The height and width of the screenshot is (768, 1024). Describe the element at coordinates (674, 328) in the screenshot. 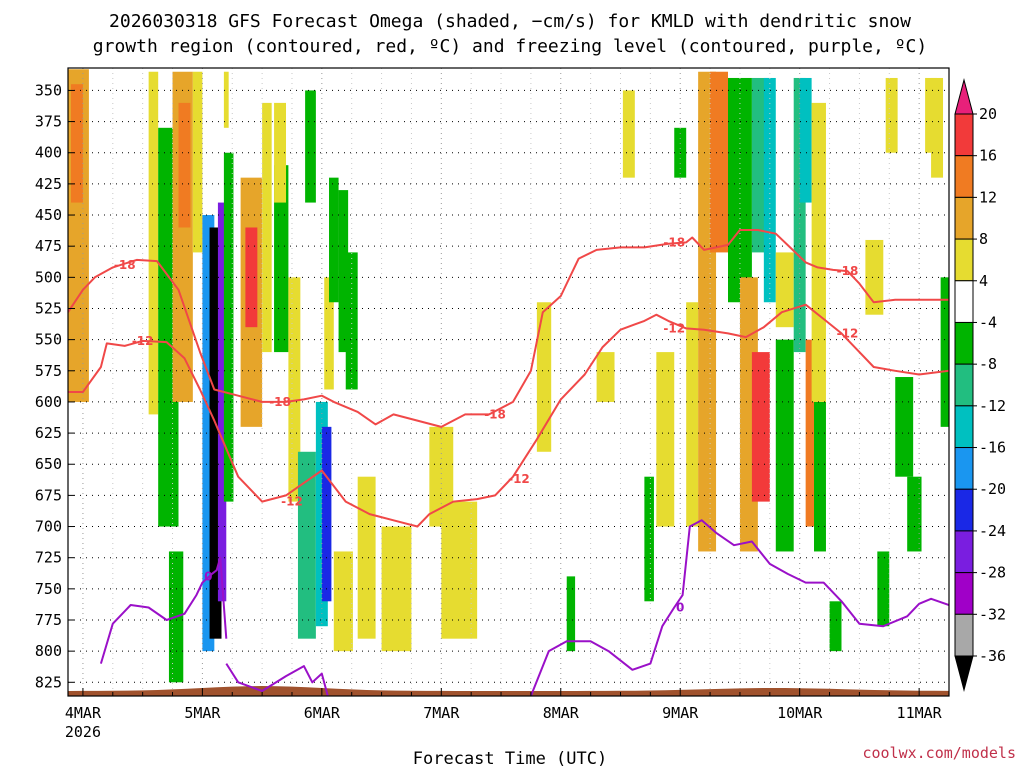

I see `dgz-contour-label-1-3: -12` at that location.